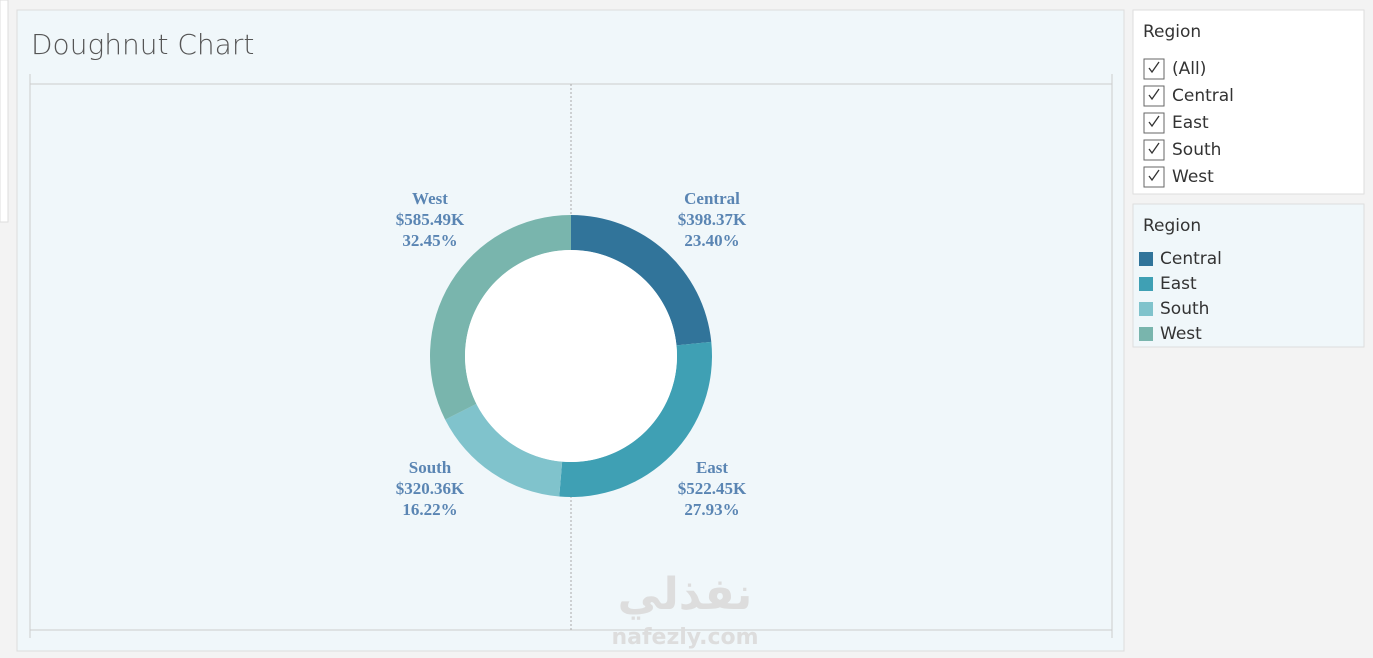 The height and width of the screenshot is (658, 1373). Describe the element at coordinates (4, 111) in the screenshot. I see `side-strip` at that location.